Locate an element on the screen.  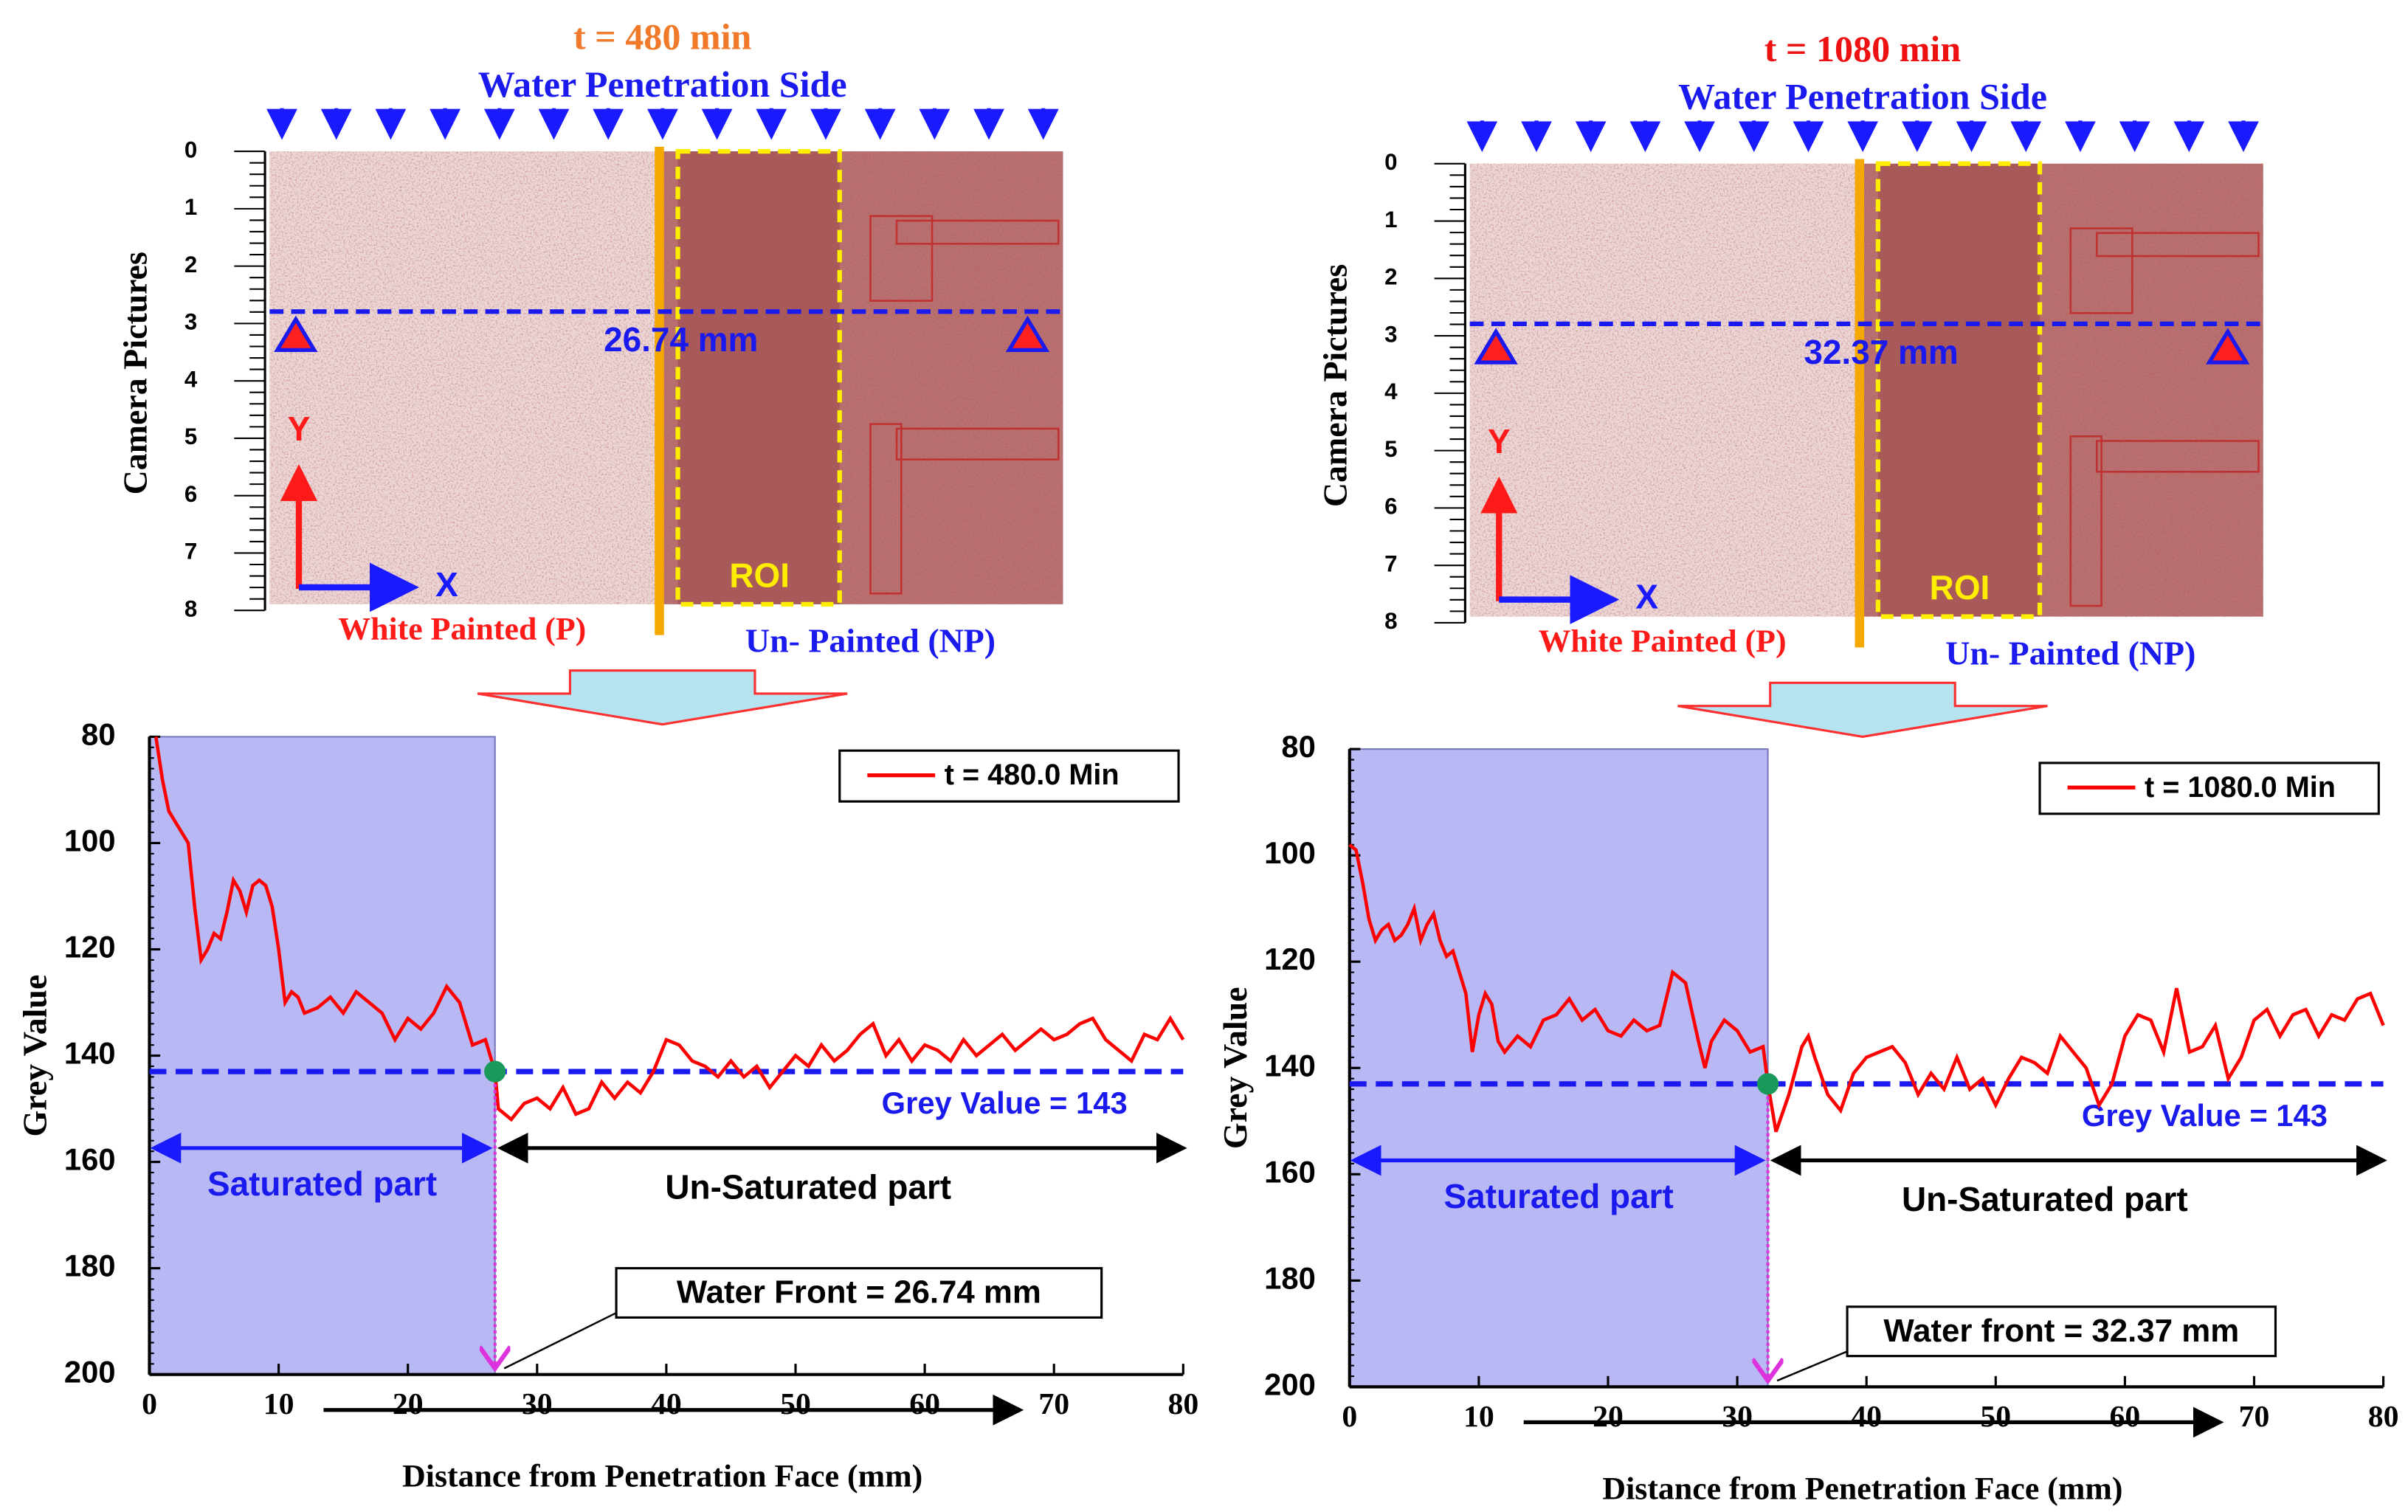
x-tick-label: 40 is located at coordinates (666, 1404).